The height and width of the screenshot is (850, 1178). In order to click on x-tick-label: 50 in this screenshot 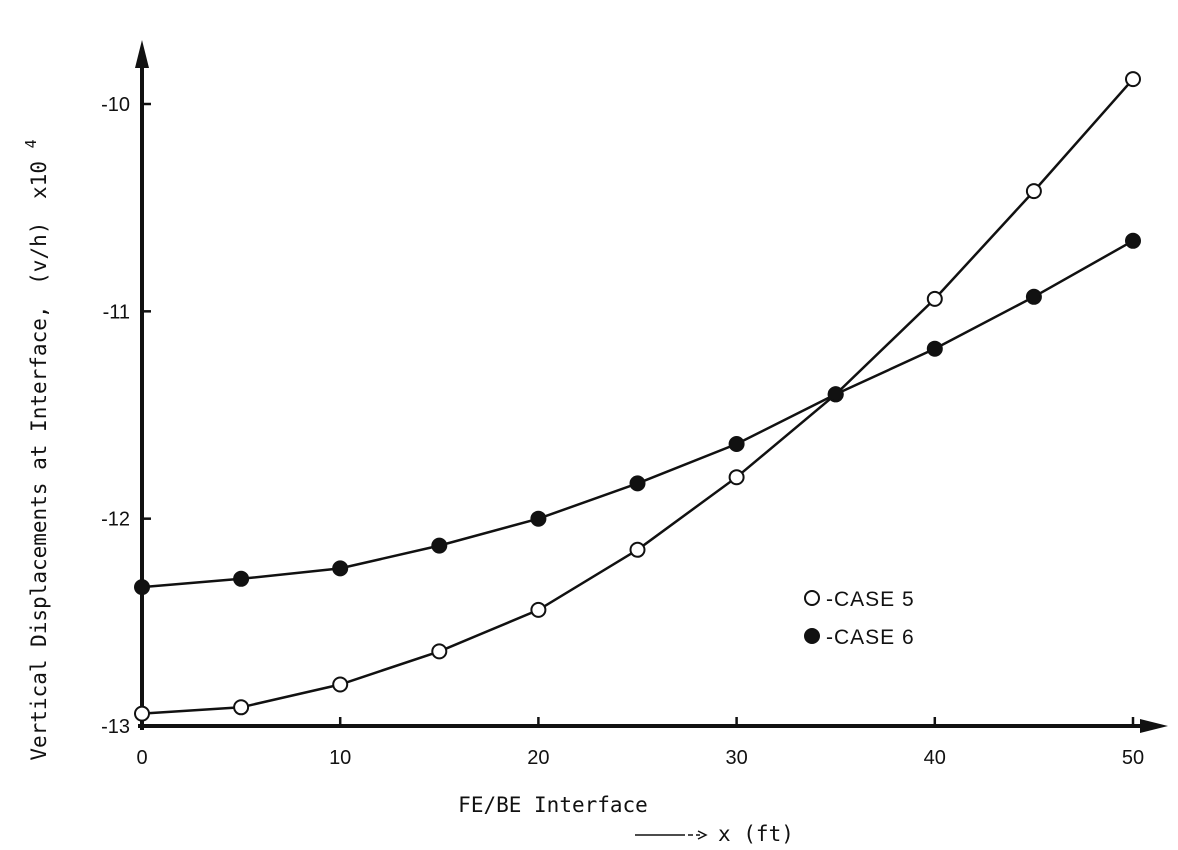, I will do `click(1133, 758)`.